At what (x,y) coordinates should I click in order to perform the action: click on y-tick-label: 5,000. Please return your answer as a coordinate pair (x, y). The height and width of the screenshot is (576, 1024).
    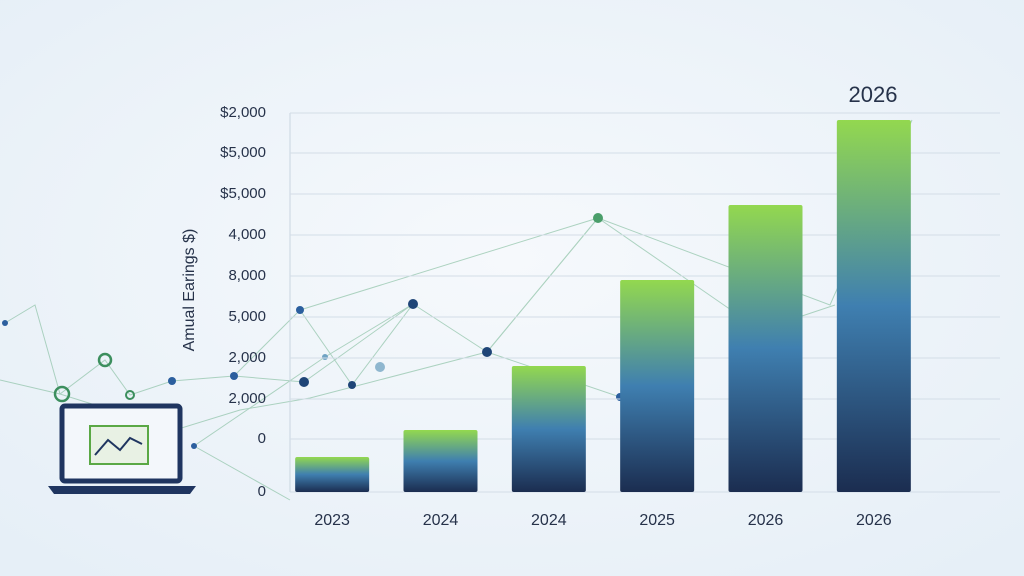
    Looking at the image, I should click on (247, 316).